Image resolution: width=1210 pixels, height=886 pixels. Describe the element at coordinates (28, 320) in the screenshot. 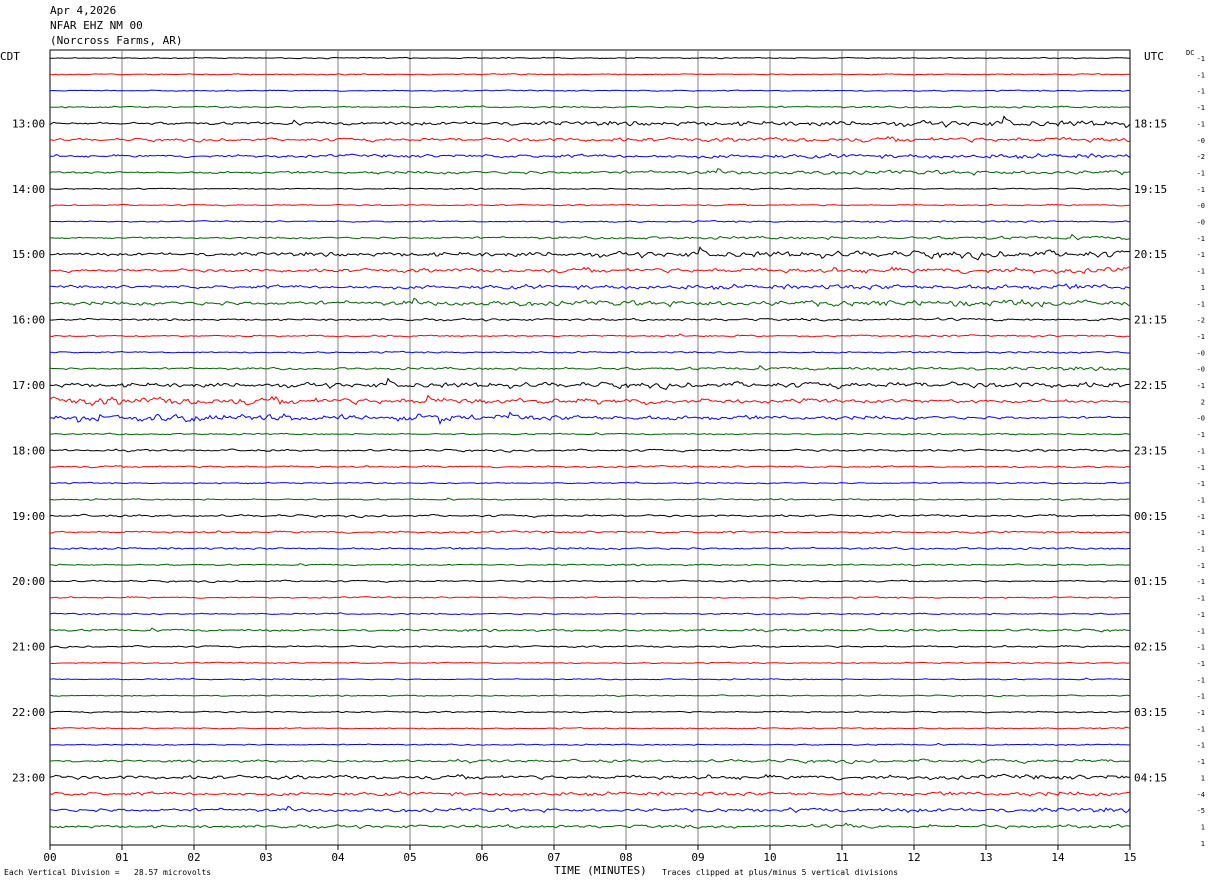

I see `left-hour-label: 16:00` at that location.